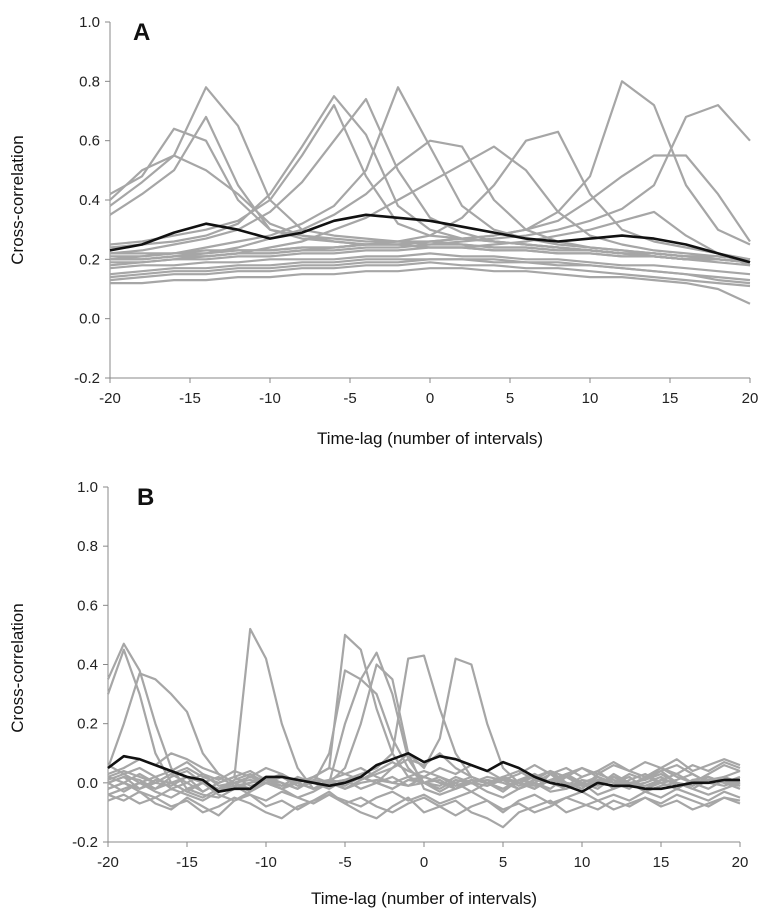  I want to click on panel-letter: A, so click(141, 32).